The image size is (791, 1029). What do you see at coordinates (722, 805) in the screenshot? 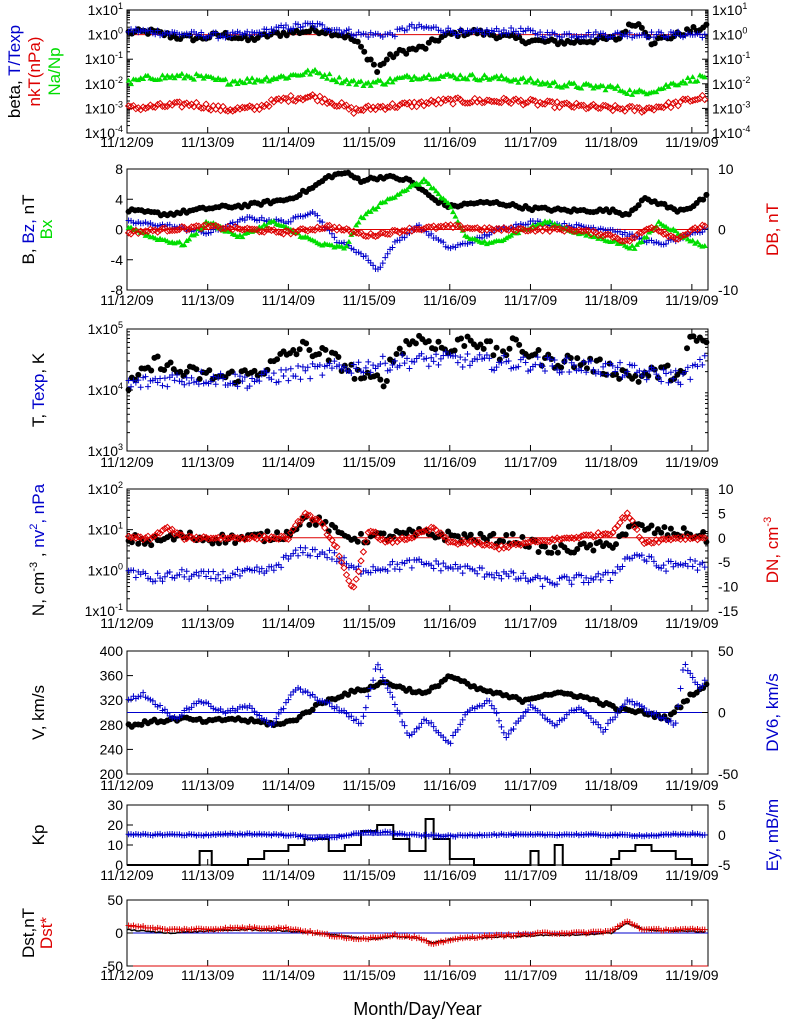
I see `y2-tick-label: 5` at bounding box center [722, 805].